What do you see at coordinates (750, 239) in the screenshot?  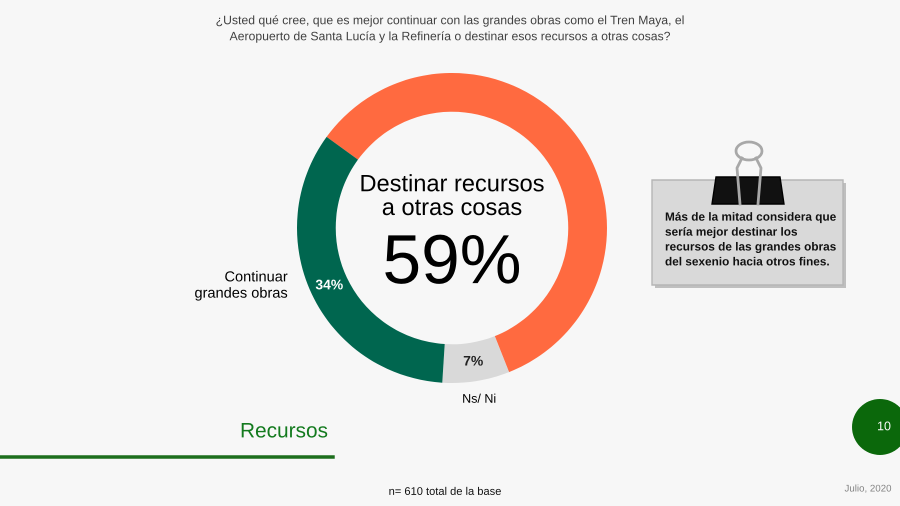 I see `text: Más de la mitad considera que sería mejor destinar los recursos de las grandes obras del sexenio hacia otros fines.` at bounding box center [750, 239].